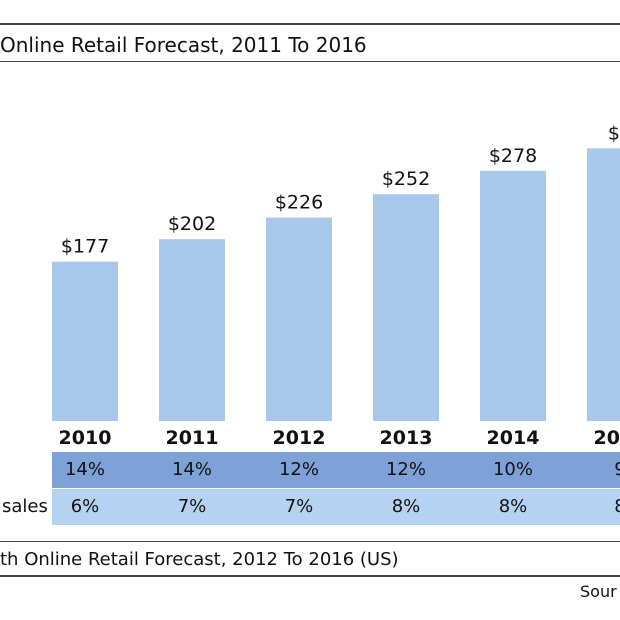  Describe the element at coordinates (192, 224) in the screenshot. I see `value-label-2011: $202` at that location.